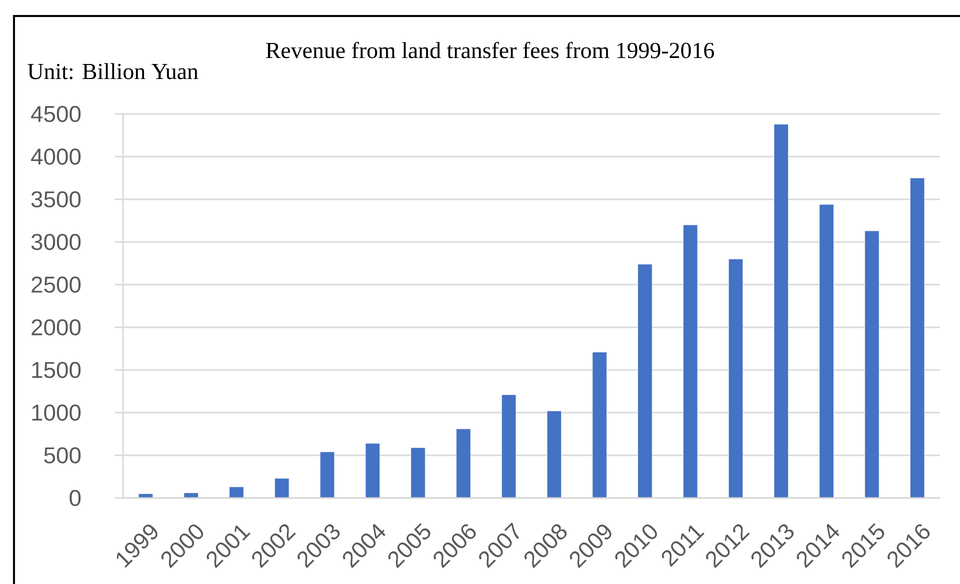 The image size is (960, 584). Describe the element at coordinates (56, 114) in the screenshot. I see `y-tick-label: 4500` at that location.